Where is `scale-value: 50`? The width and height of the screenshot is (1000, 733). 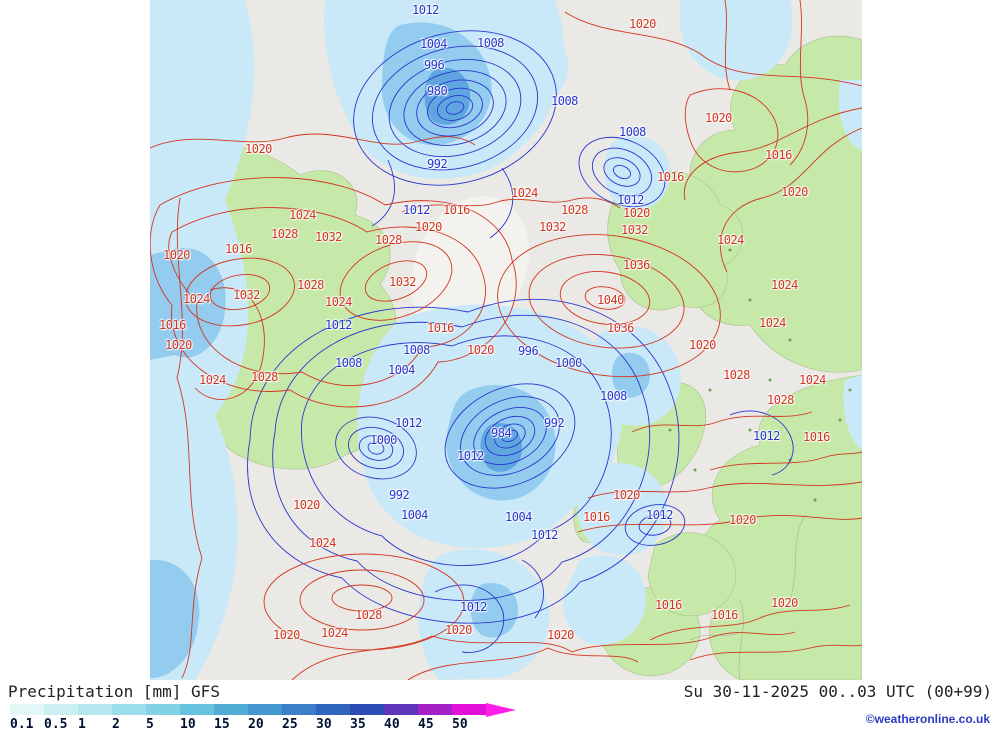
scale-value: 50 is located at coordinates (460, 724).